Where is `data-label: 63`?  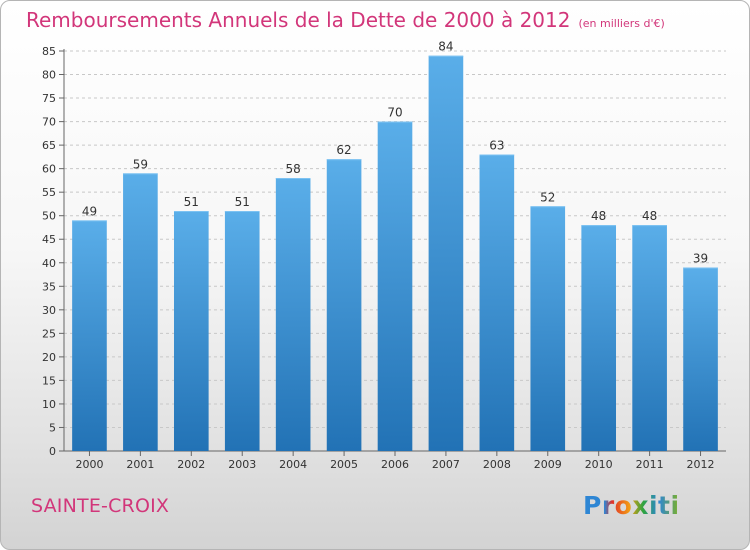 data-label: 63 is located at coordinates (496, 146).